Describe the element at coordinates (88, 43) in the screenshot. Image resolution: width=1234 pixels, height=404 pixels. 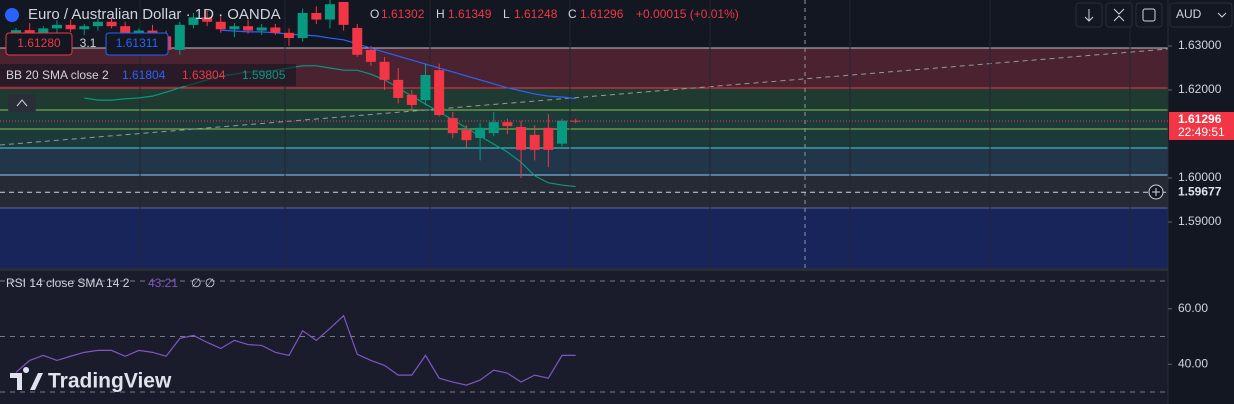
I see `spread: 3.1` at that location.